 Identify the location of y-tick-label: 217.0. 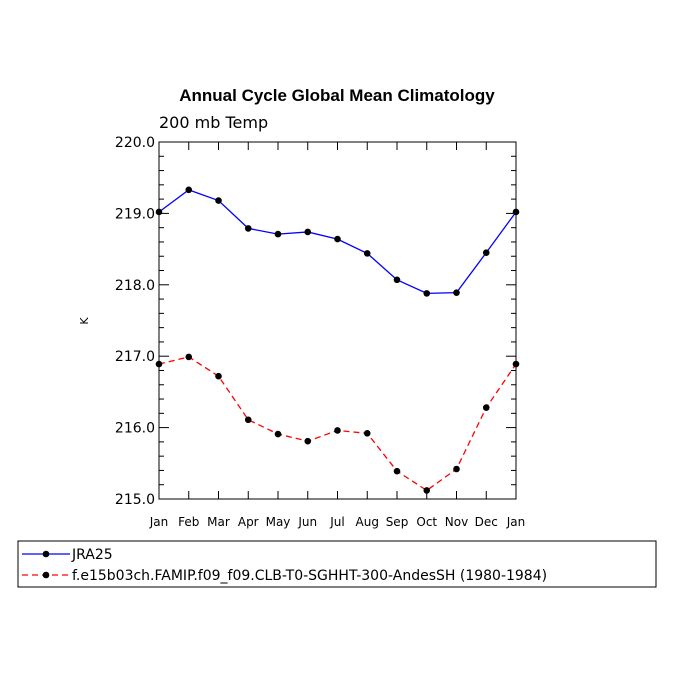
(135, 357).